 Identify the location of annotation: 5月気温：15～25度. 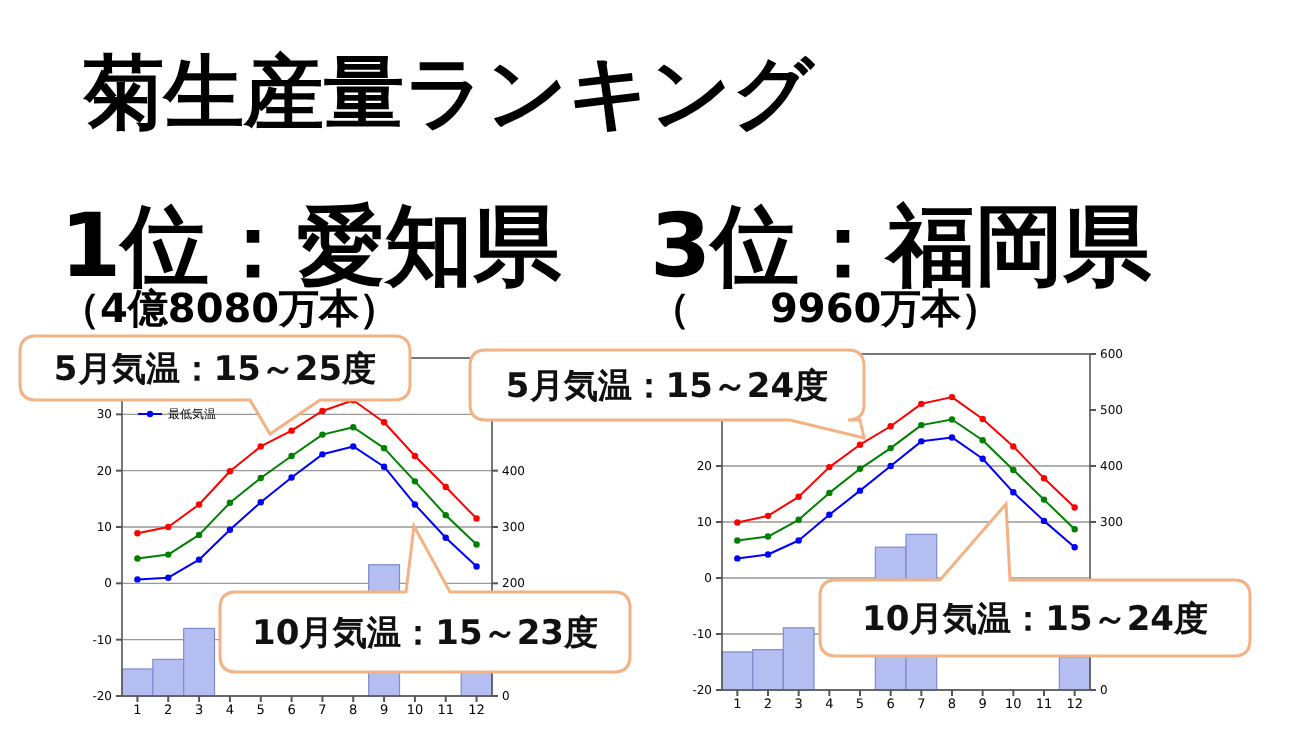
(215, 370).